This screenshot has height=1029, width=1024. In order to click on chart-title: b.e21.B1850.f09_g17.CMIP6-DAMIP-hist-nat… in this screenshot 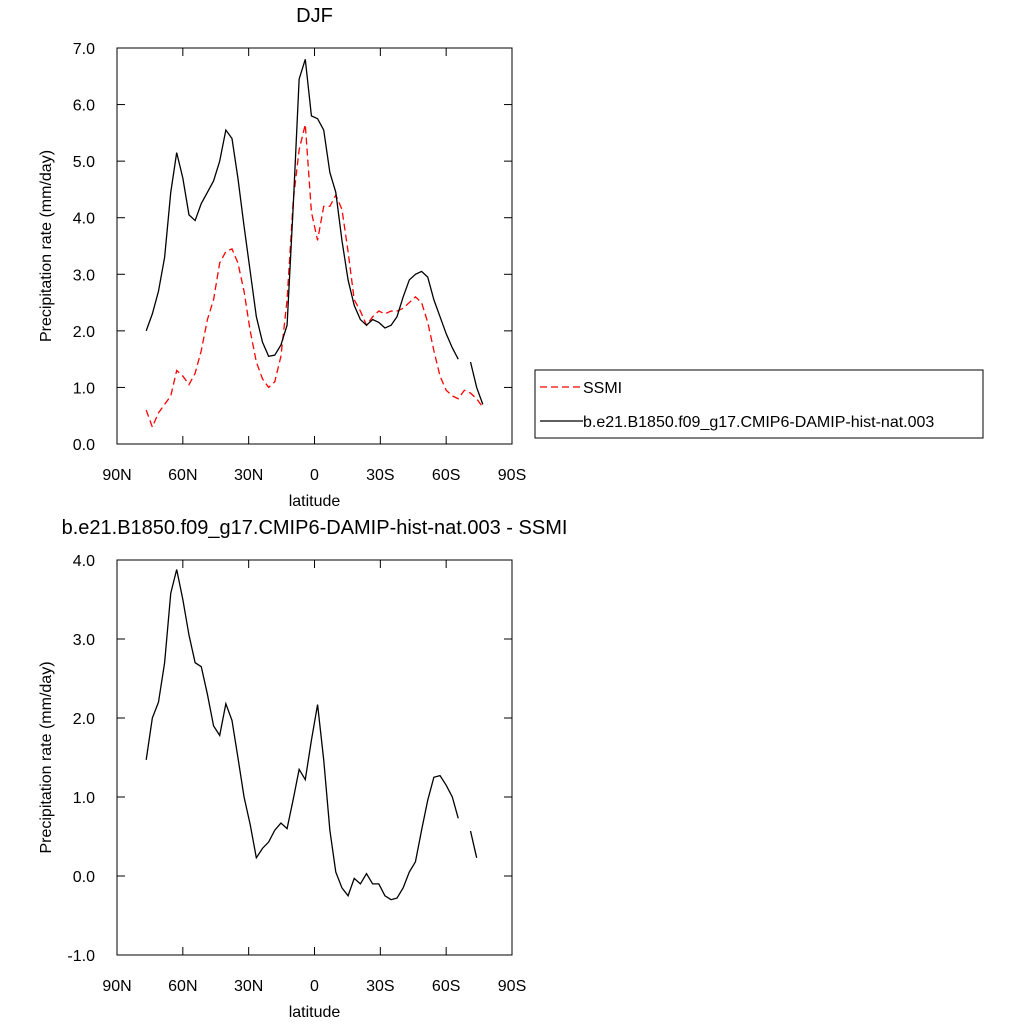, I will do `click(315, 528)`.